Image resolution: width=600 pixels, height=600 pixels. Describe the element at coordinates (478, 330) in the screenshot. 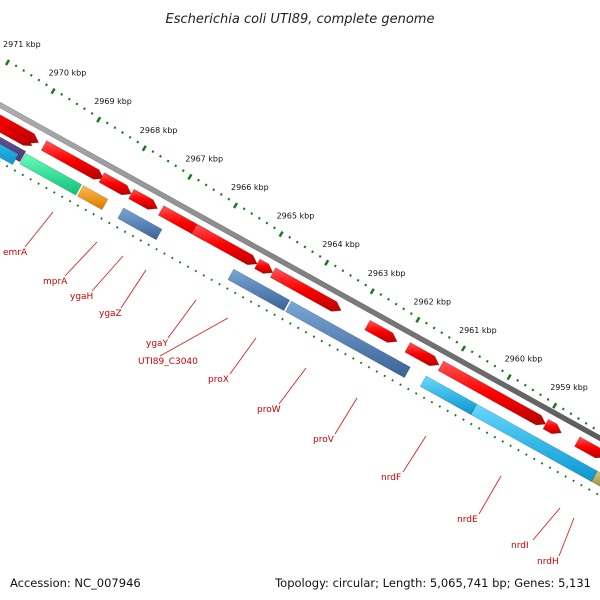

I see `scale-tick-label: 2961 kbp` at that location.